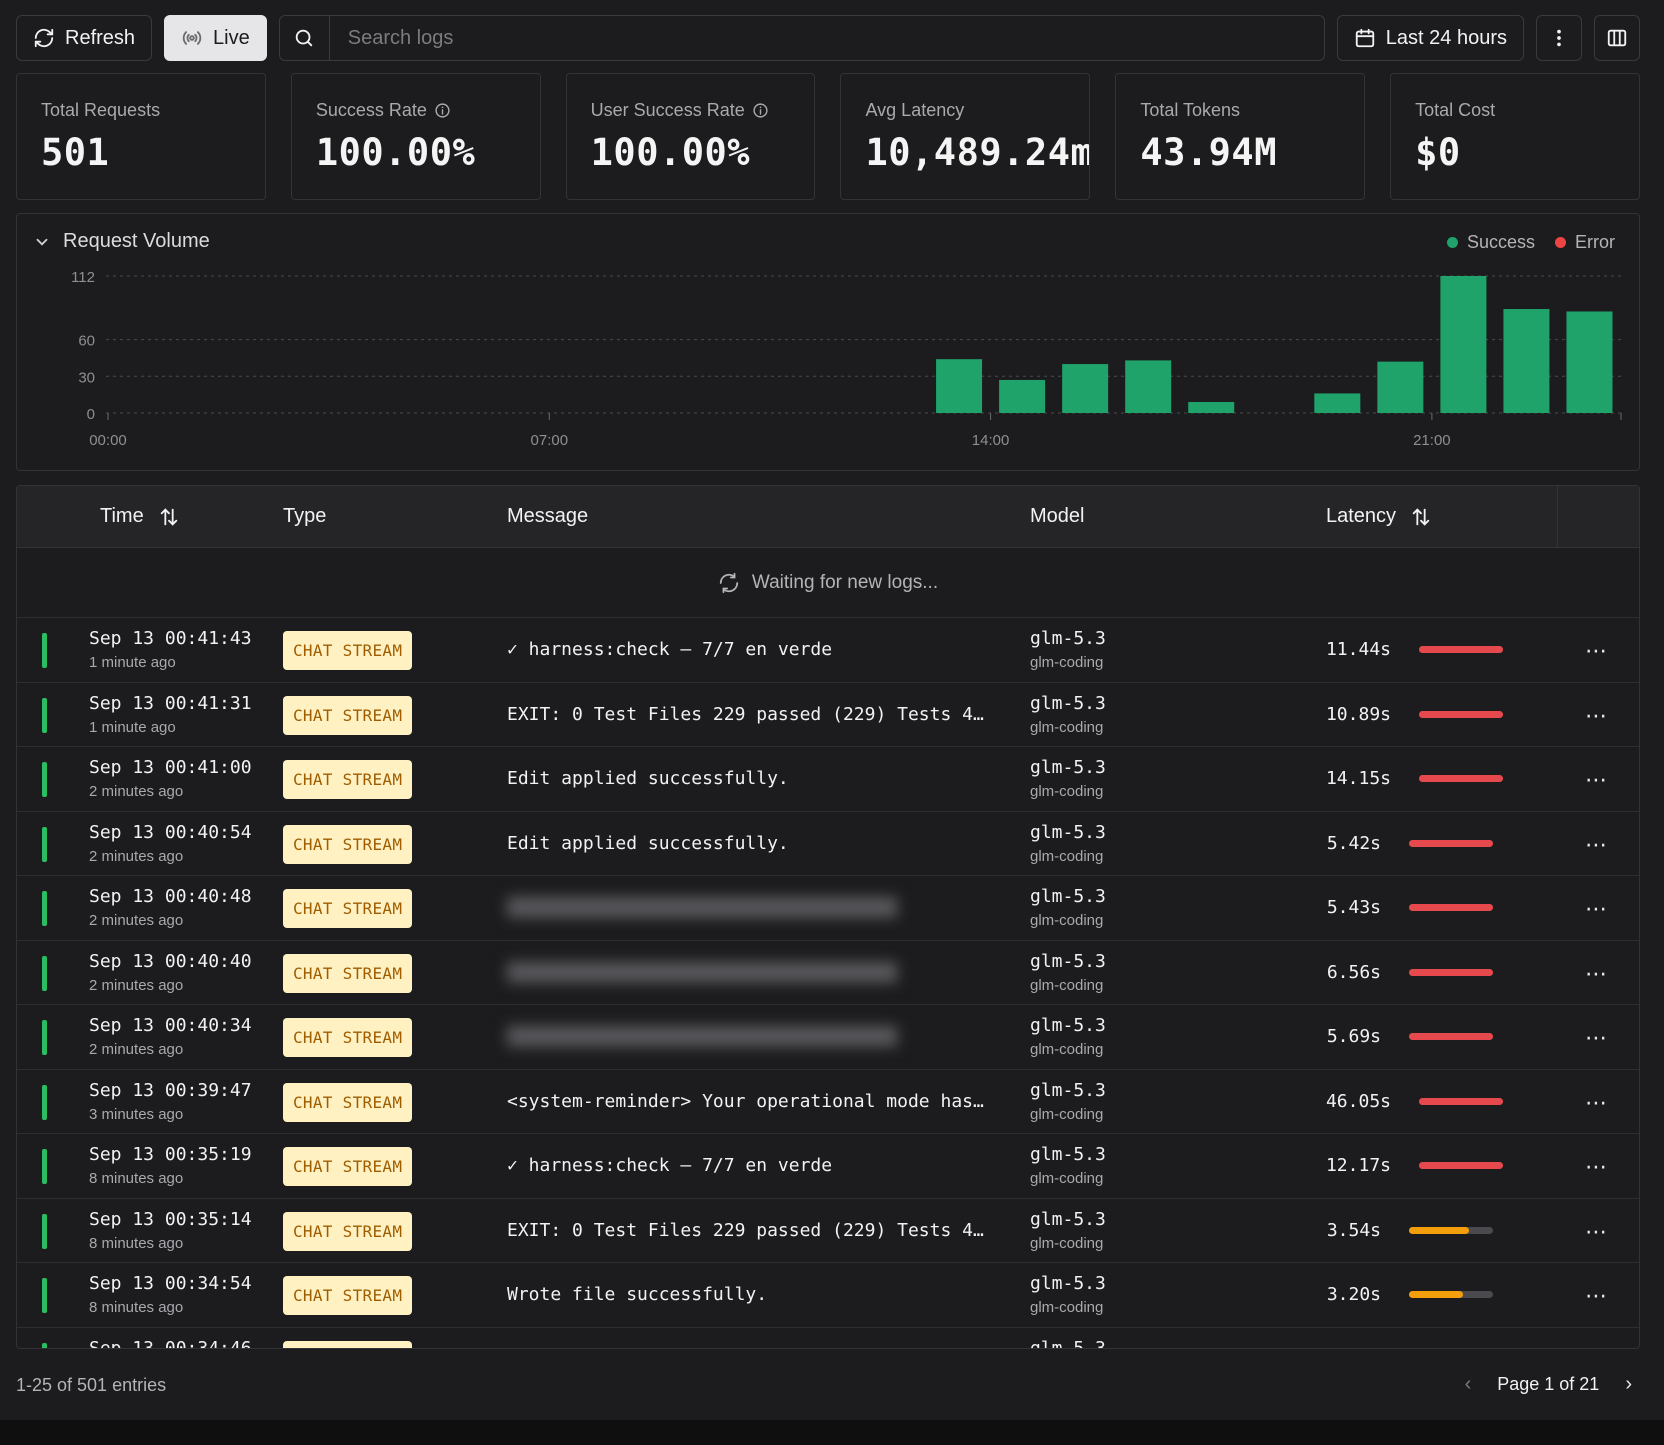  What do you see at coordinates (1358, 1101) in the screenshot?
I see `row-latency: 46.05s` at bounding box center [1358, 1101].